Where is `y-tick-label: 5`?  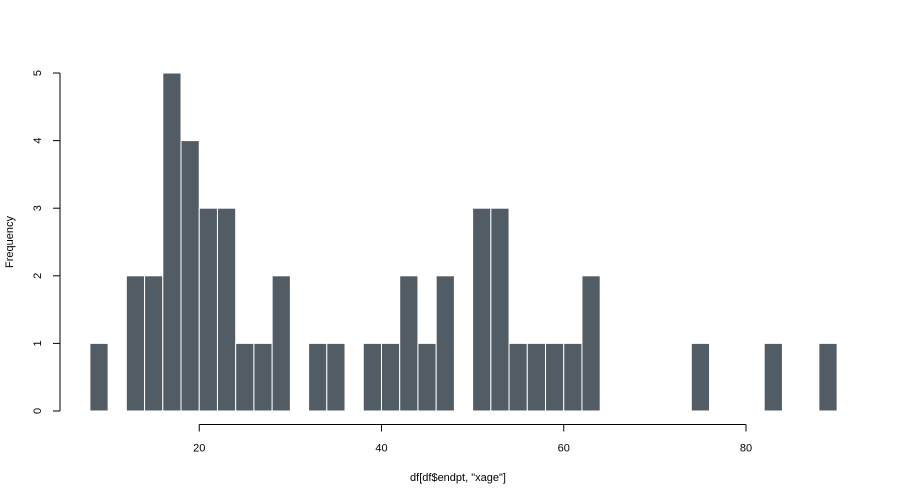
y-tick-label: 5 is located at coordinates (38, 73).